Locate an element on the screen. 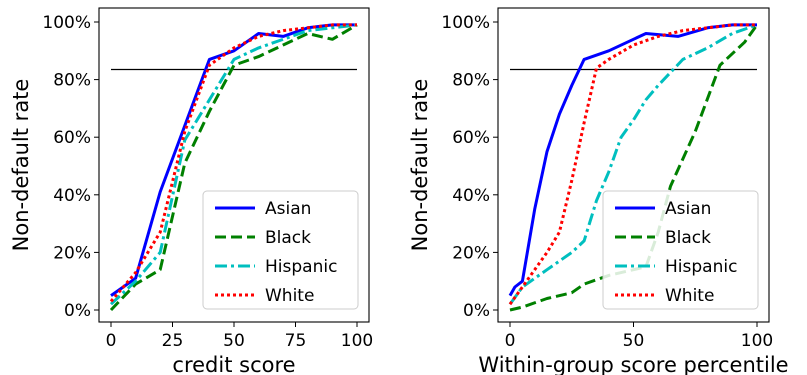  x-axis-title: credit score is located at coordinates (233, 364).